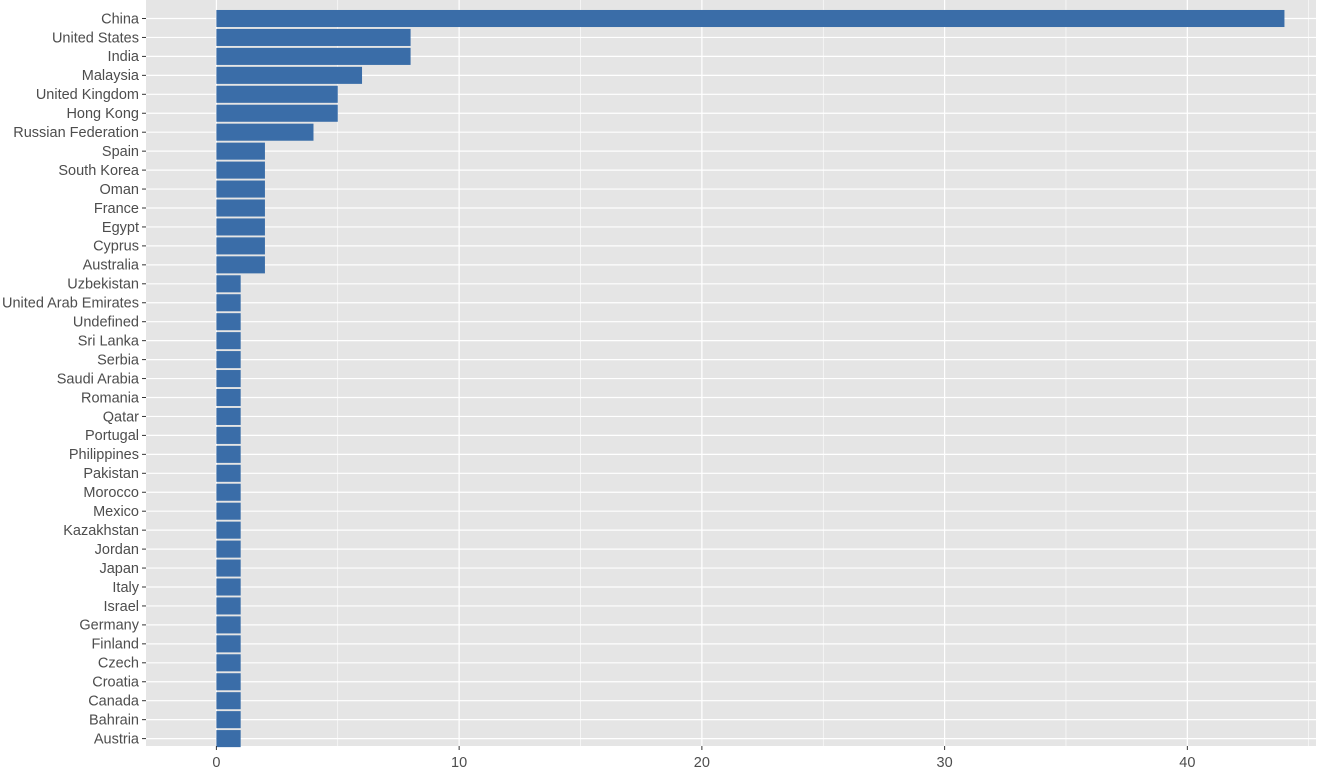 The width and height of the screenshot is (1325, 779). Describe the element at coordinates (117, 739) in the screenshot. I see `y-tick-label: Austria` at that location.